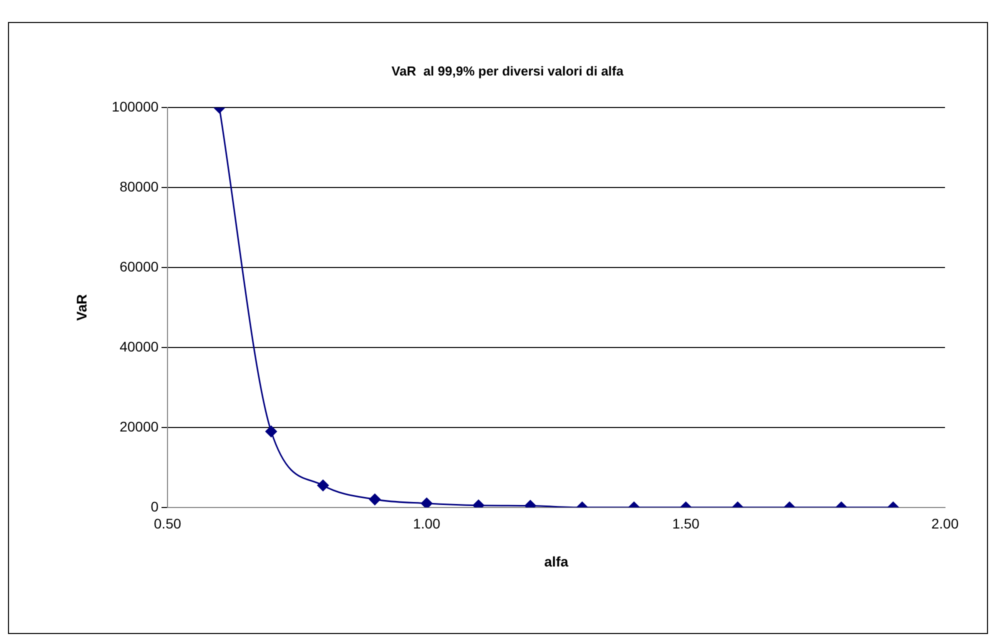 The image size is (993, 637). Describe the element at coordinates (945, 524) in the screenshot. I see `x-tick-label: 2.00` at that location.